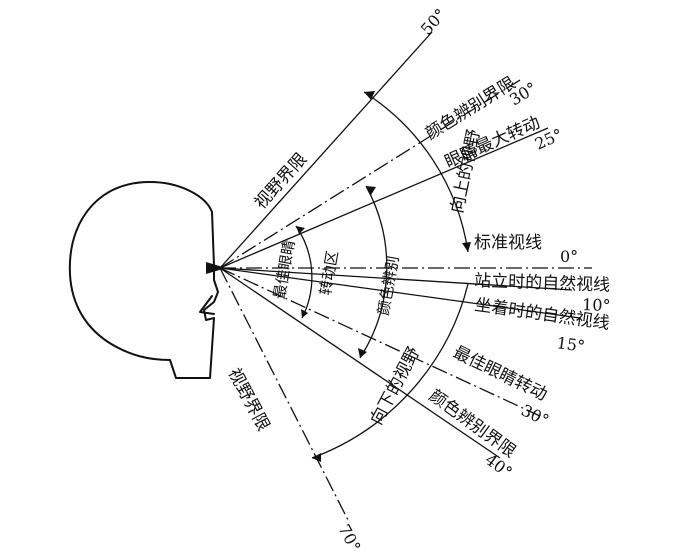 The height and width of the screenshot is (554, 680). I want to click on upper-limit-label: 视野界限, so click(281, 181).